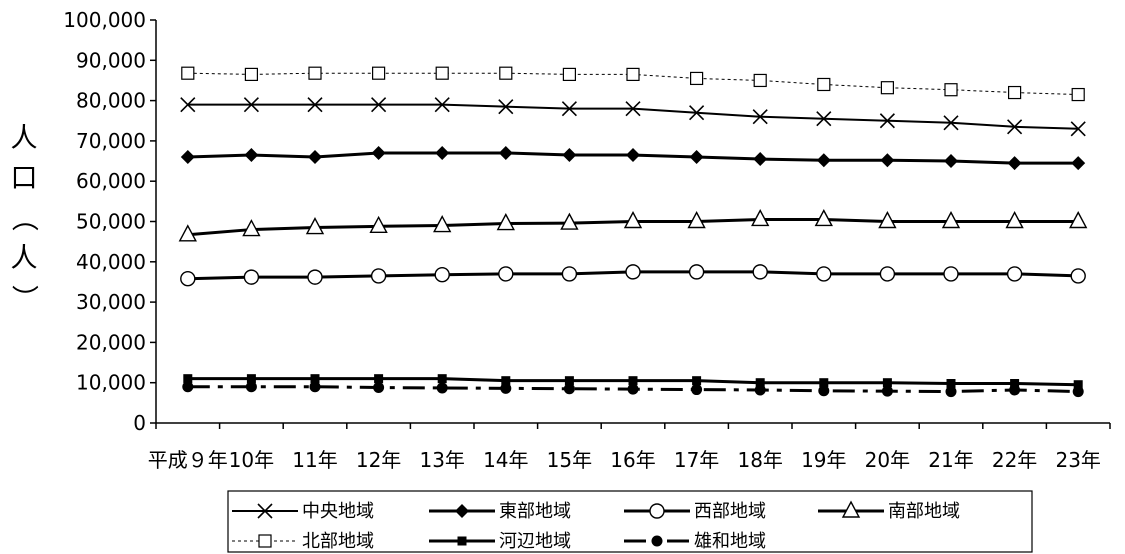 The width and height of the screenshot is (1125, 554). What do you see at coordinates (924, 511) in the screenshot?
I see `legend-label: 南部地域` at bounding box center [924, 511].